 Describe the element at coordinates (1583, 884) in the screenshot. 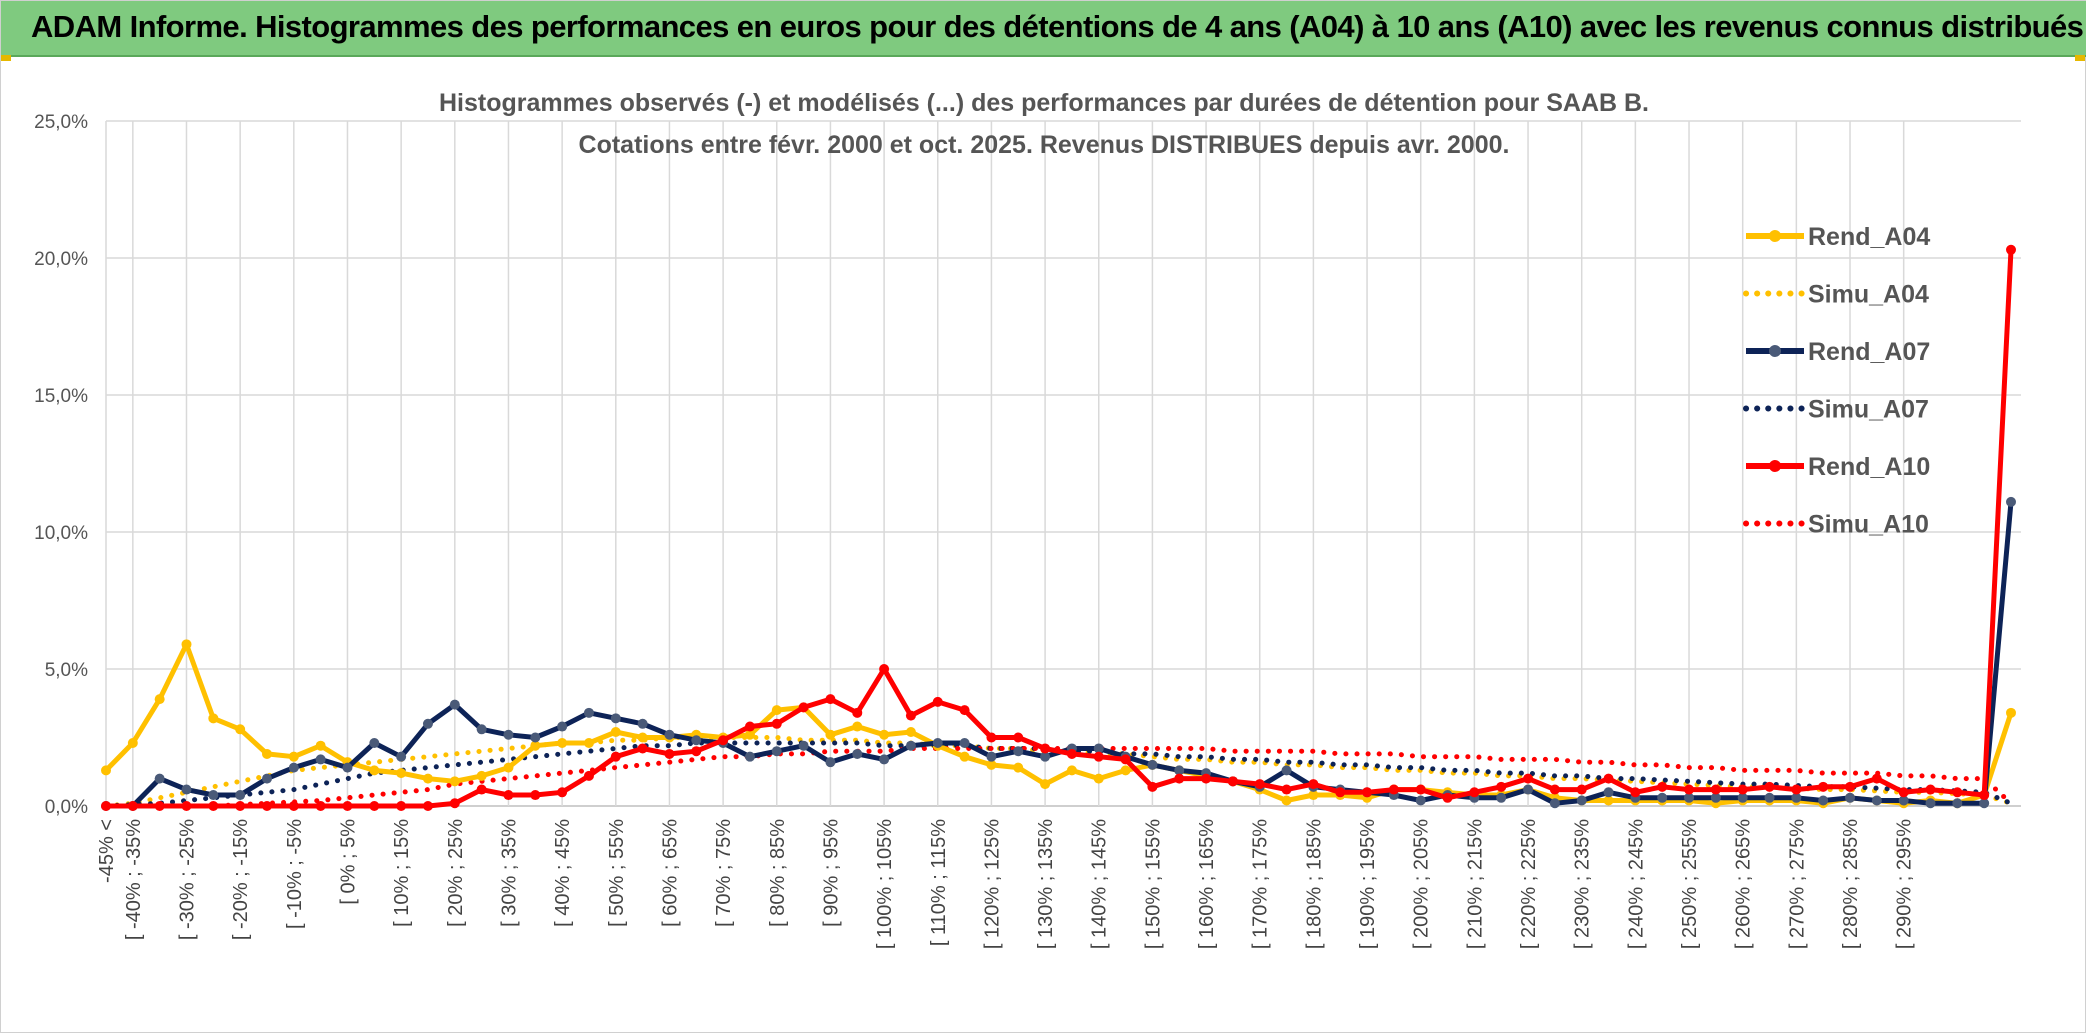

I see `x-tick-label: [ 230% ; 235%` at that location.